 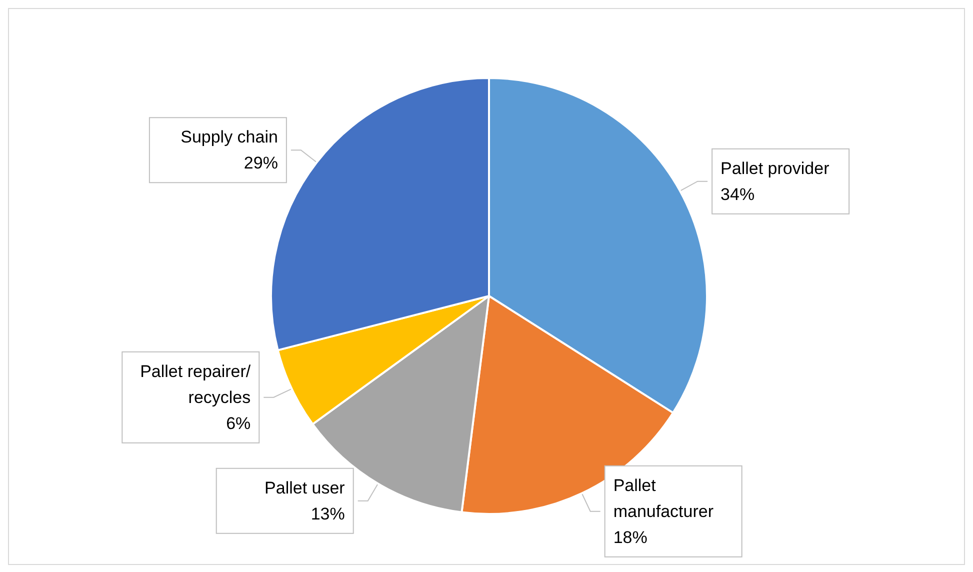 What do you see at coordinates (195, 384) in the screenshot?
I see `slice-label: Pallet repairer/recycles` at bounding box center [195, 384].